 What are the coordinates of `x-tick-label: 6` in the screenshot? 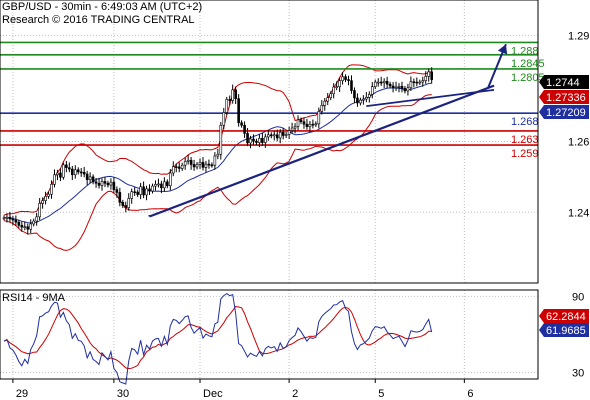 It's located at (470, 394).